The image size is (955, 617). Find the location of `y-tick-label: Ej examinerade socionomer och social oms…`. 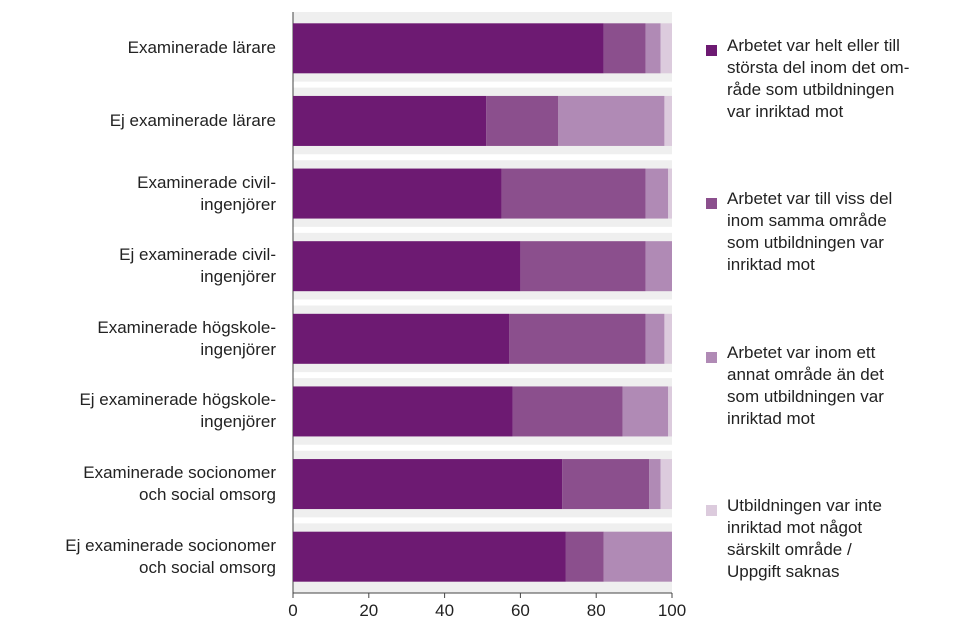

y-tick-label: Ej examinerade socionomer och social oms… is located at coordinates (170, 556).